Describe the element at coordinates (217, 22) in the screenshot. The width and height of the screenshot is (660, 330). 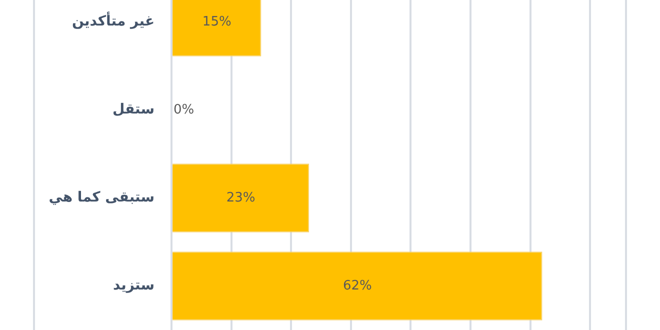
I see `data-label: 15%` at that location.